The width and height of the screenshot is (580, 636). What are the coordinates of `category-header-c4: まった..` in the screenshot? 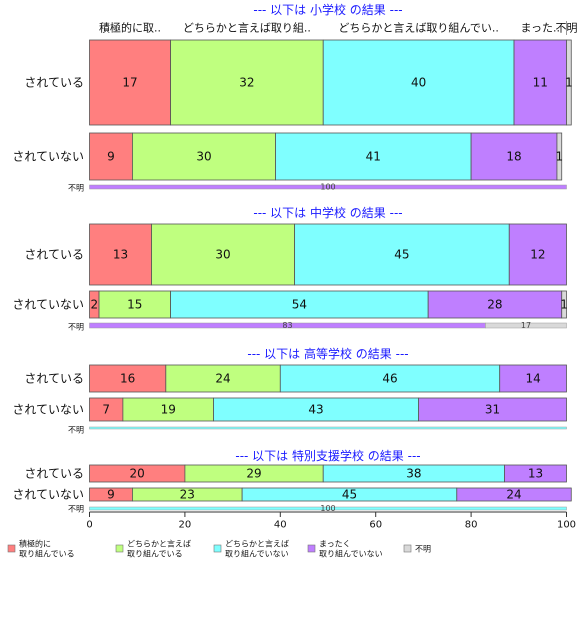 It's located at (540, 28).